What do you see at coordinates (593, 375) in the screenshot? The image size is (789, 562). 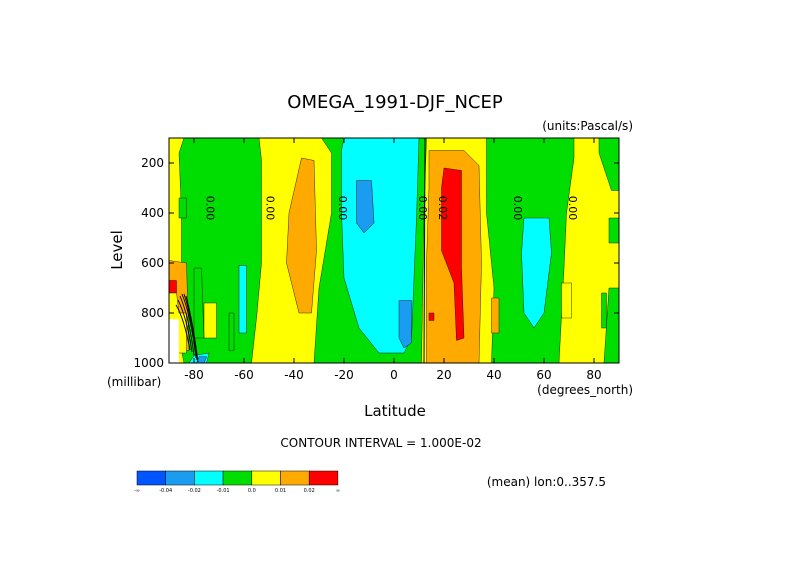 I see `x-tick-label-8: 80` at bounding box center [593, 375].